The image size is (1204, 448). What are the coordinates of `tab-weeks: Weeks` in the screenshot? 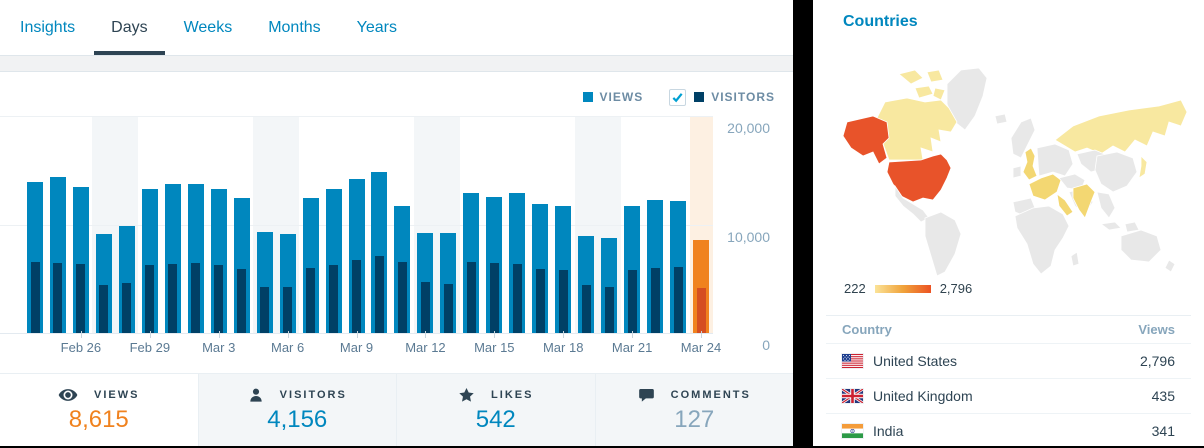 It's located at (208, 27).